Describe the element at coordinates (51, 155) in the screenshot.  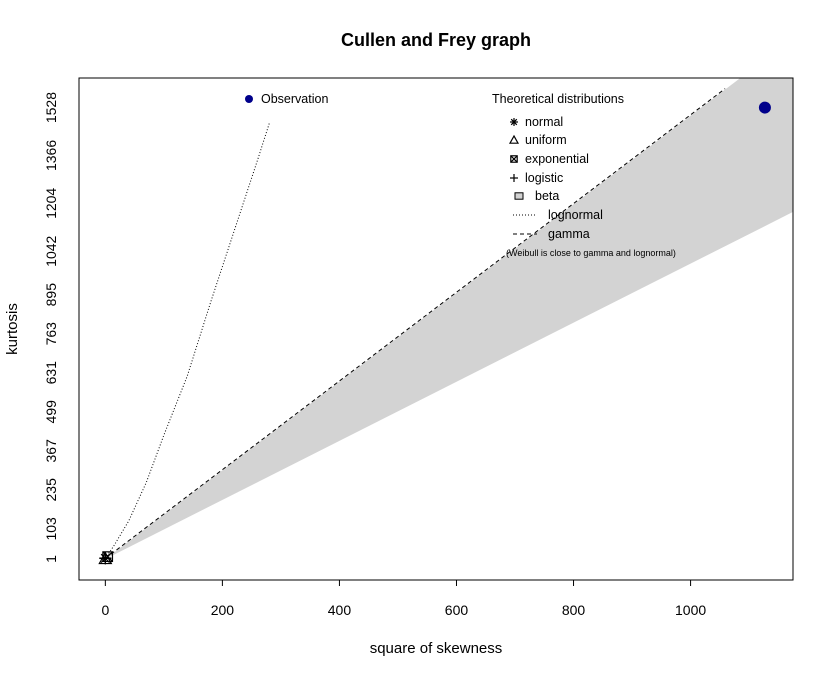
I see `y-tick-label: 1366` at that location.